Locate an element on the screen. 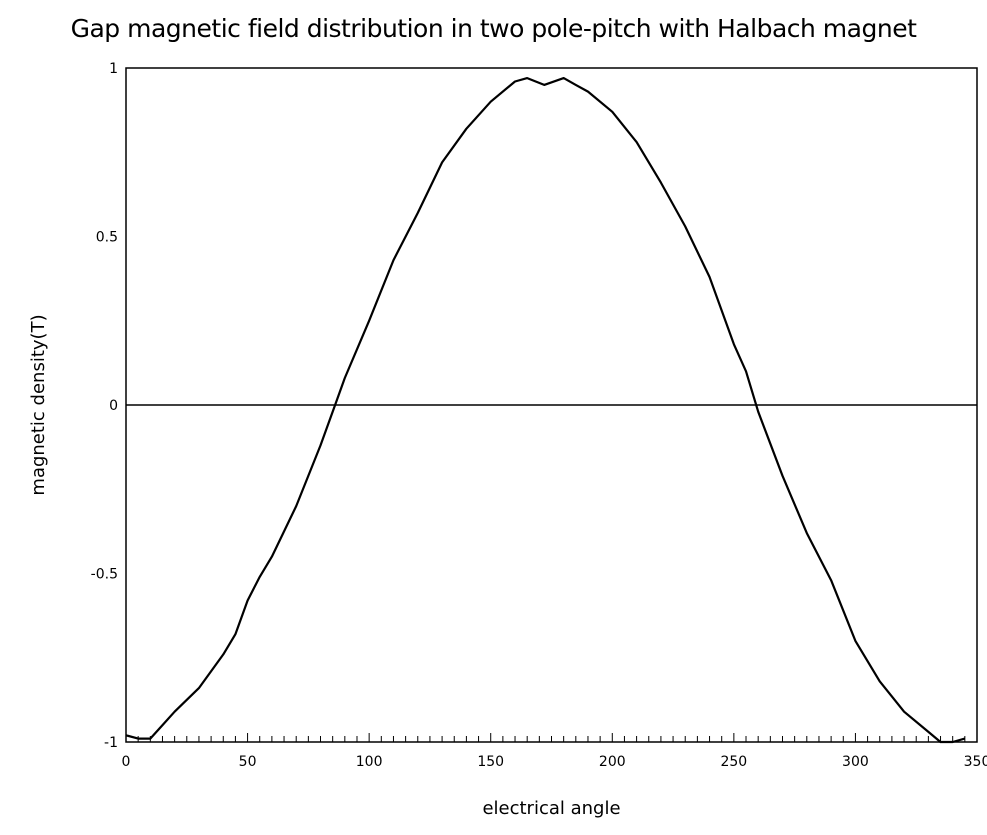  y-tick-label: 0.5 is located at coordinates (107, 238).